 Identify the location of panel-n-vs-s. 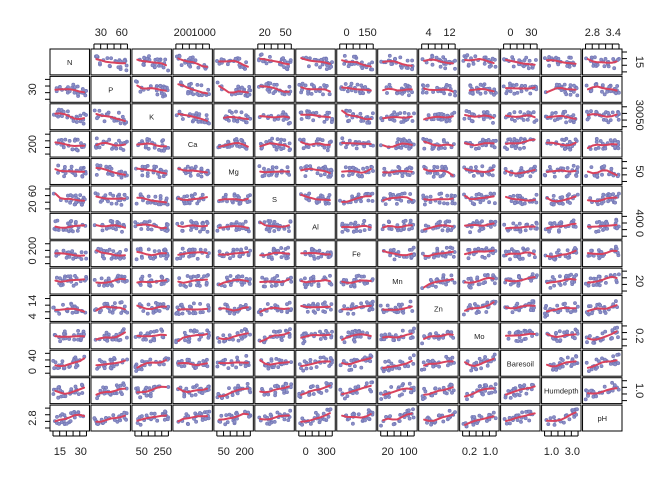
(274, 62).